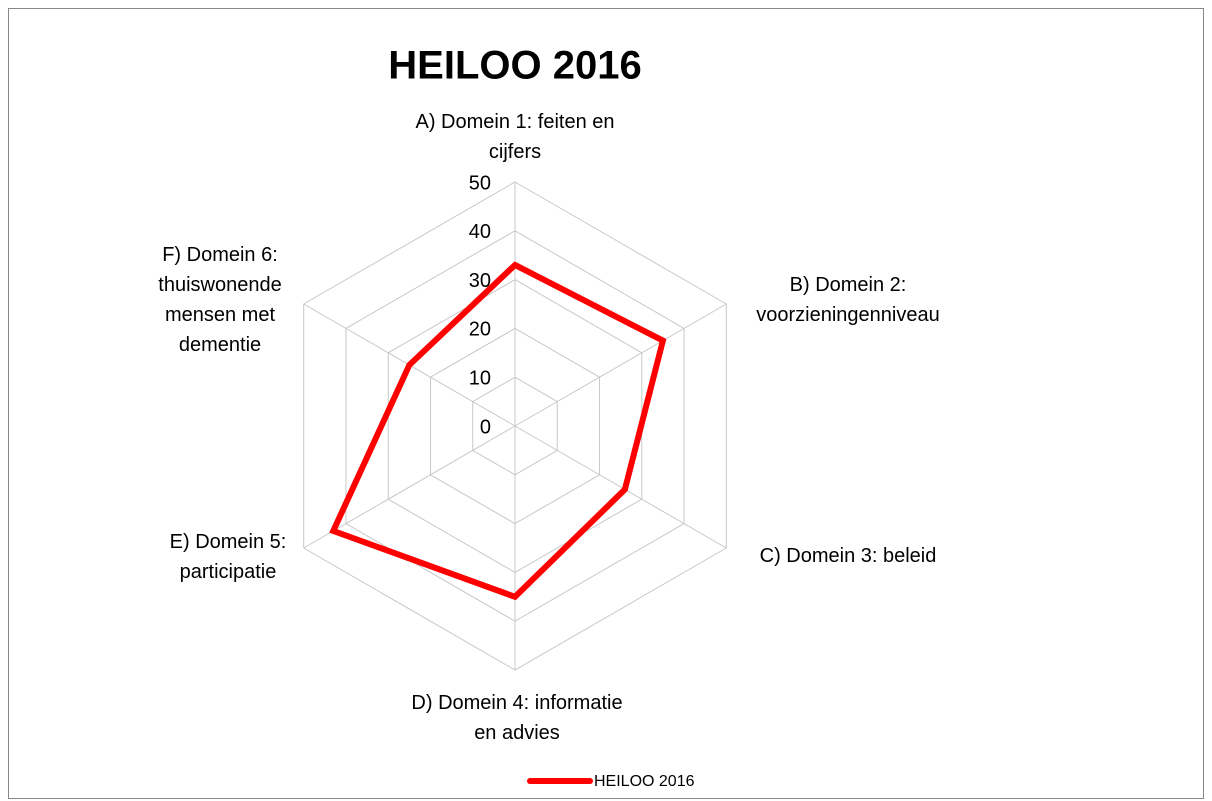 This screenshot has width=1212, height=801. What do you see at coordinates (515, 137) in the screenshot?
I see `category-label: A) Domein 1: feiten en cijfers` at bounding box center [515, 137].